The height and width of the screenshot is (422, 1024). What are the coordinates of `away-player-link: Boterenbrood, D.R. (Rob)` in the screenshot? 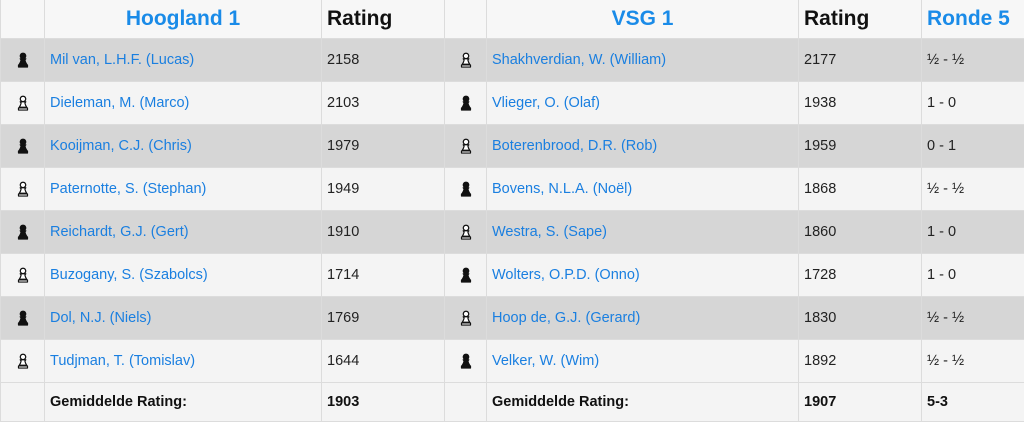 It's located at (574, 146).